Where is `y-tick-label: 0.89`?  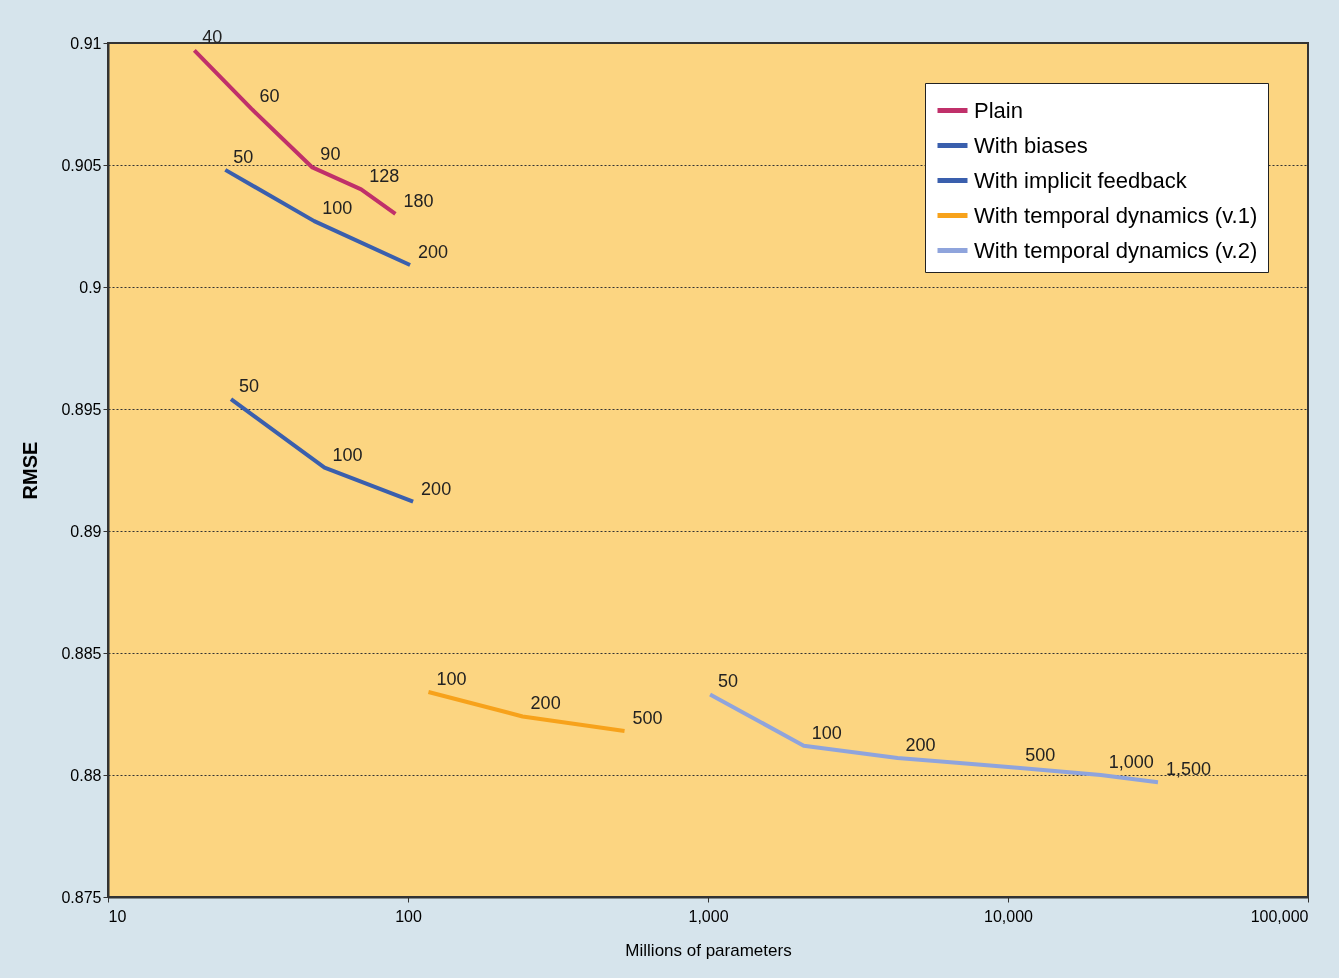
y-tick-label: 0.89 is located at coordinates (86, 531).